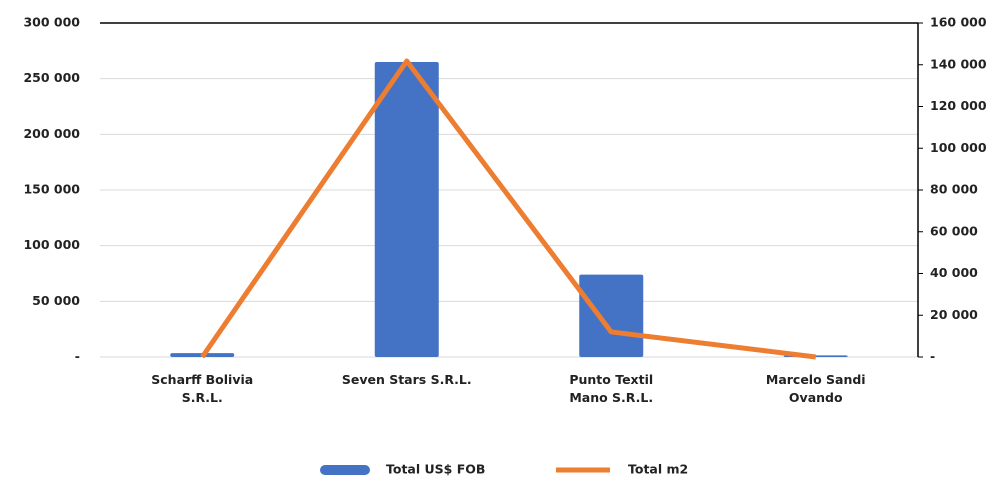  I want to click on x-tick-label: Scharff Bolivia S.R.L., so click(202, 388).